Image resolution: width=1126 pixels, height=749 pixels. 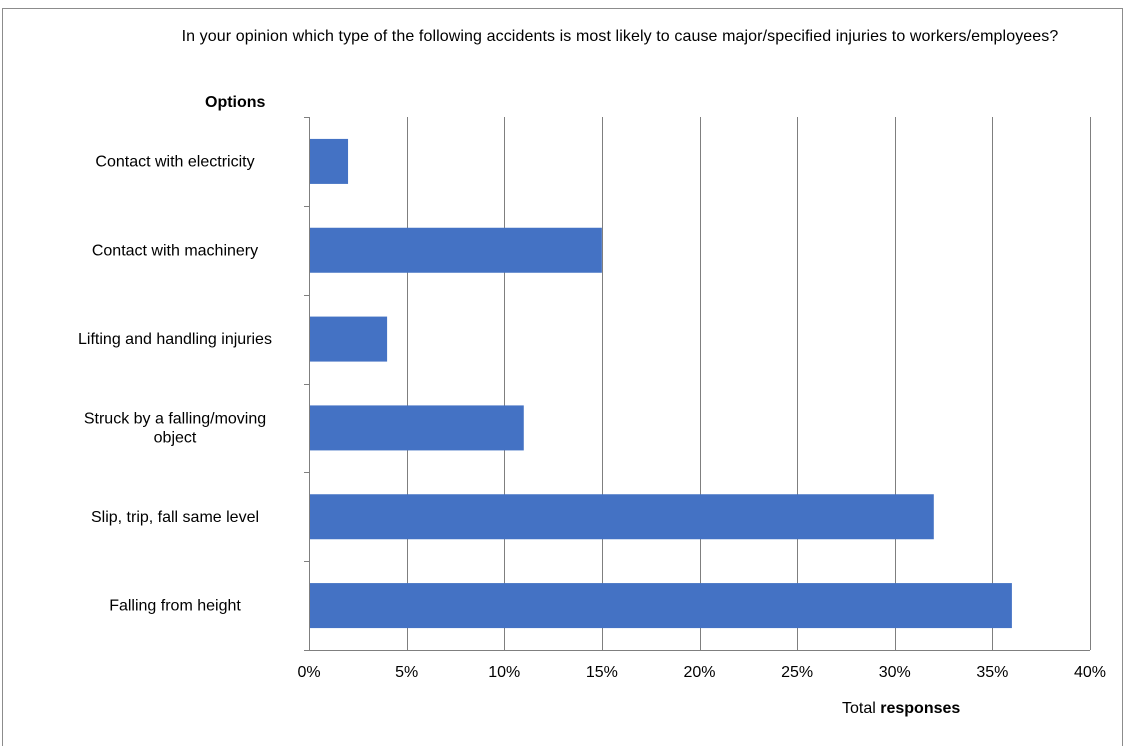 I want to click on x-axis-label: Total responses, so click(x=901, y=709).